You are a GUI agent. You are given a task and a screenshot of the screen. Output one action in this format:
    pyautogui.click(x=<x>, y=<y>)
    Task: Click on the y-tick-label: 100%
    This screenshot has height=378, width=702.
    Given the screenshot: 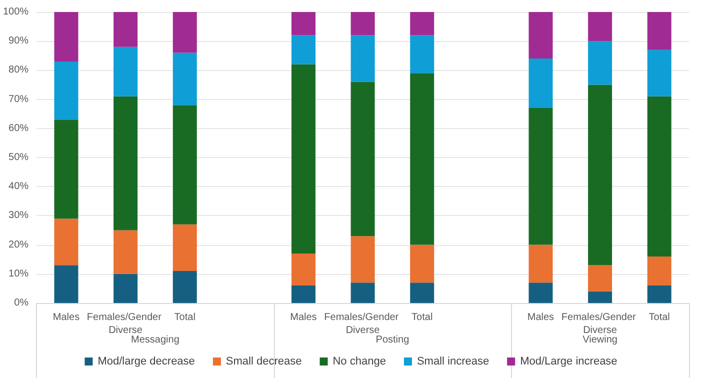 What is the action you would take?
    pyautogui.click(x=16, y=12)
    